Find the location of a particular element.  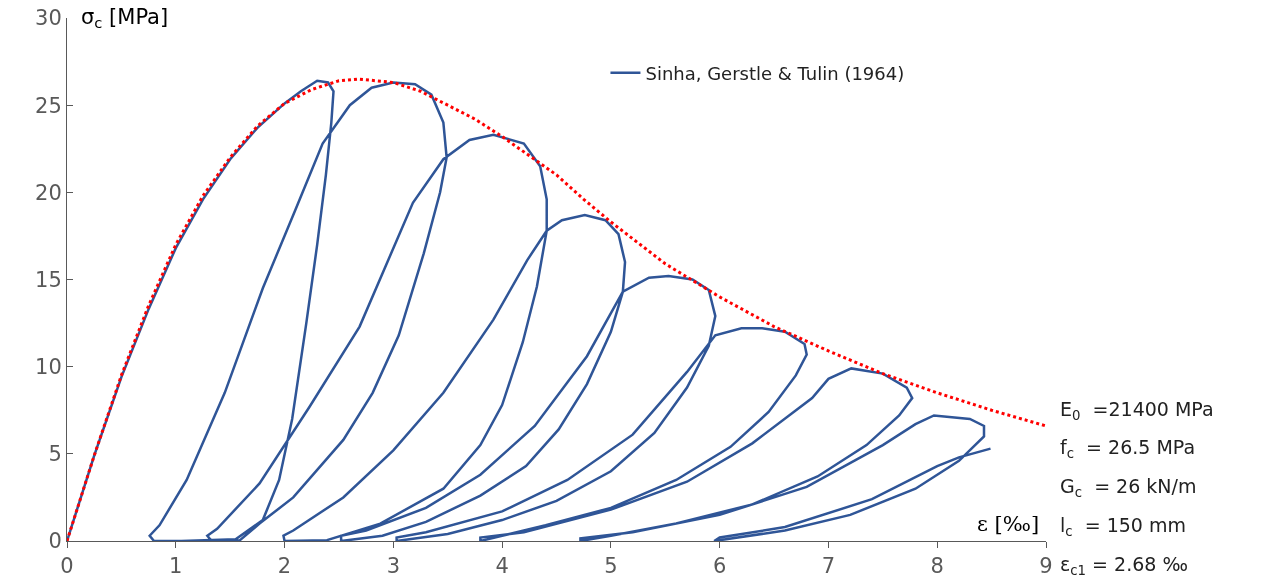

text: G$_{c}$ = 26 kN/m is located at coordinates (1128, 487).